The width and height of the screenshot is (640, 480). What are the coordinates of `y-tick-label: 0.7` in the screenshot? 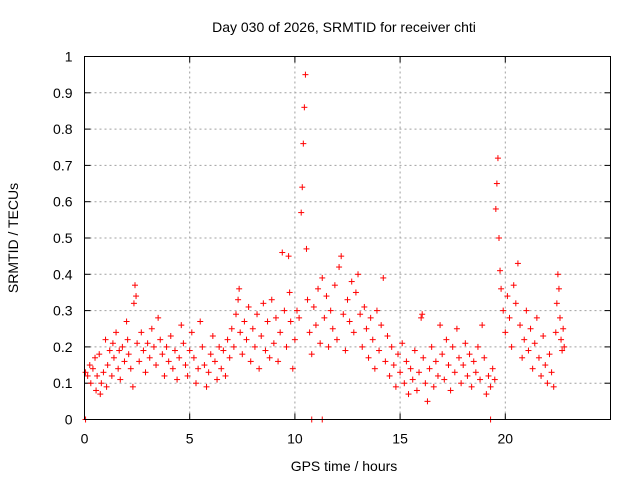 It's located at (63, 165).